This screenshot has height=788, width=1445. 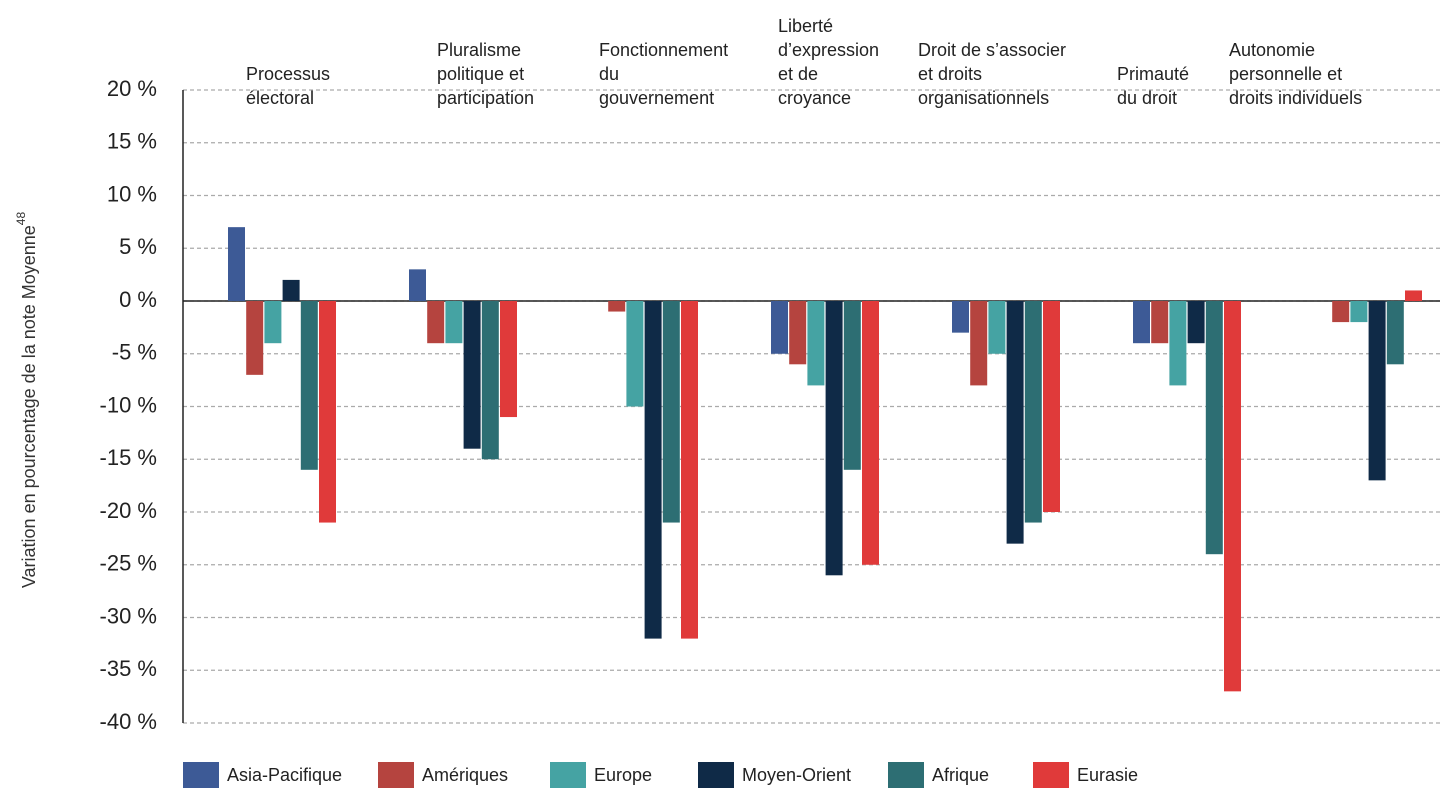 I want to click on legend-label: Afrique, so click(x=960, y=775).